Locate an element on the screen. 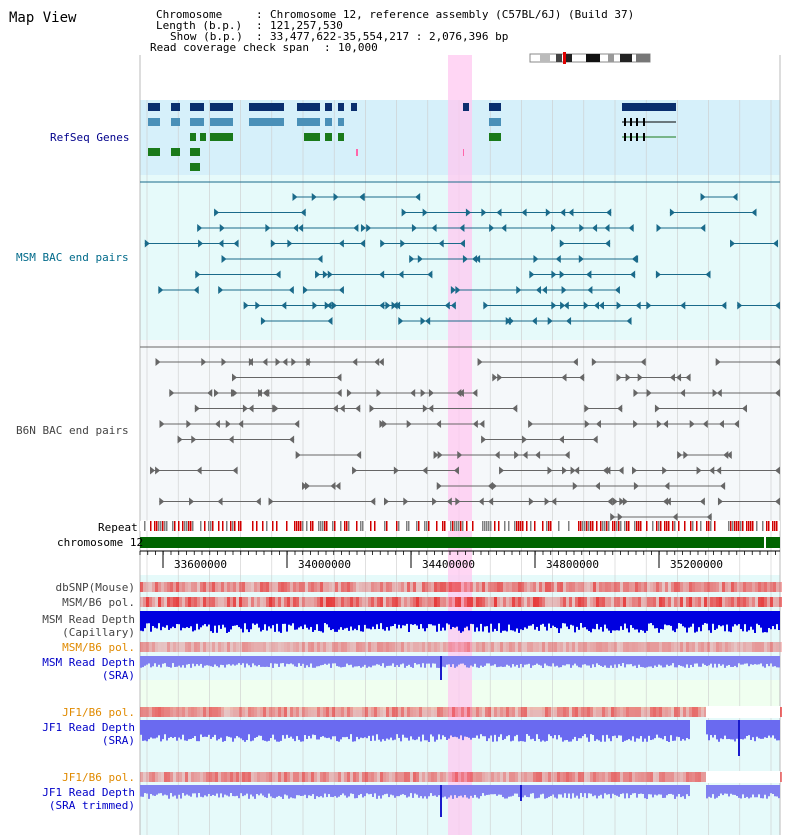 The image size is (800, 835). heat-gap is located at coordinates (743, 777).